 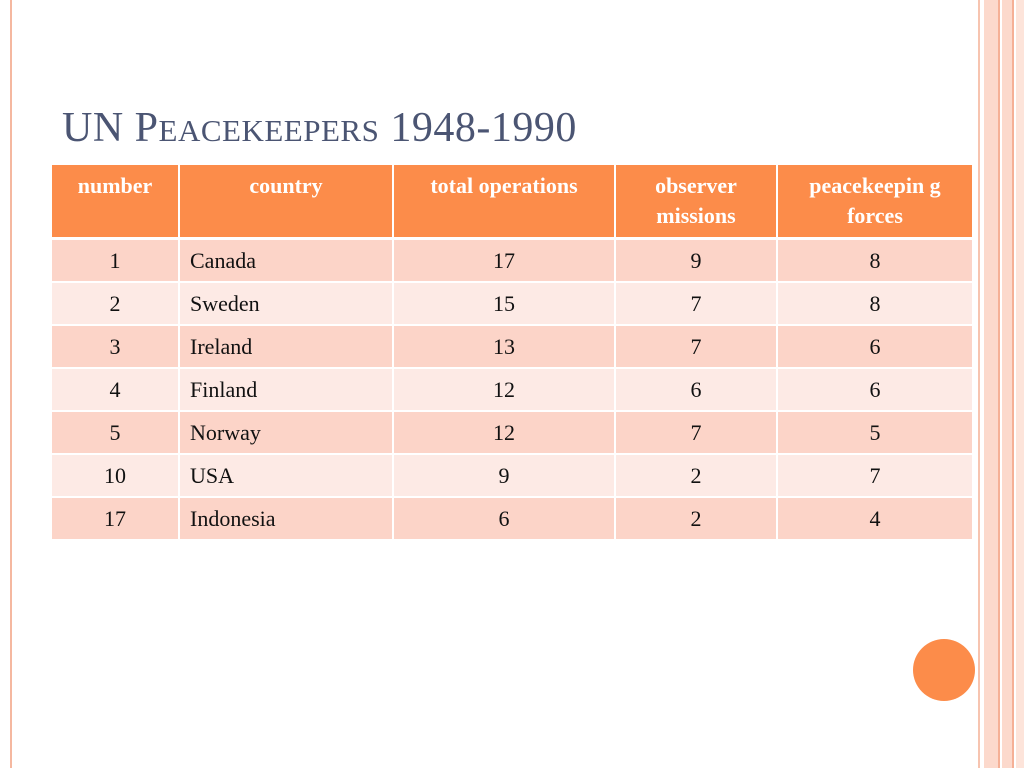 I want to click on header-country: country, so click(x=286, y=202).